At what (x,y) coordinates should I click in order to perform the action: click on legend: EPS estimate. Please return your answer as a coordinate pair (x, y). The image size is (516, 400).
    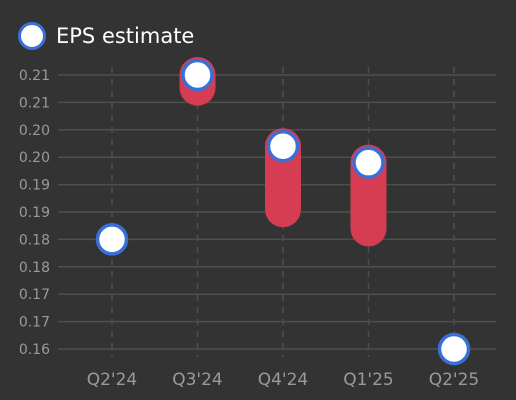
    Looking at the image, I should click on (106, 36).